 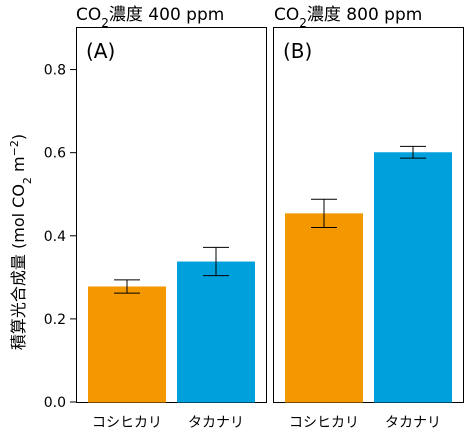 I want to click on y-axis-title-sub: 2, so click(x=27, y=180).